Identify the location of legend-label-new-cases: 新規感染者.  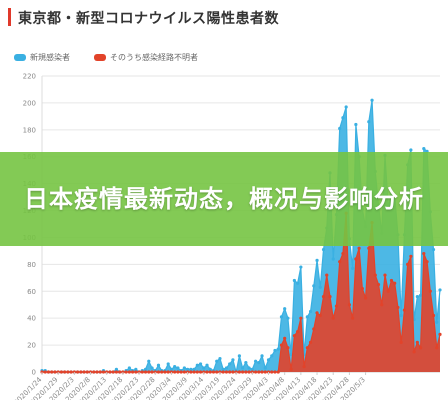
(50, 57).